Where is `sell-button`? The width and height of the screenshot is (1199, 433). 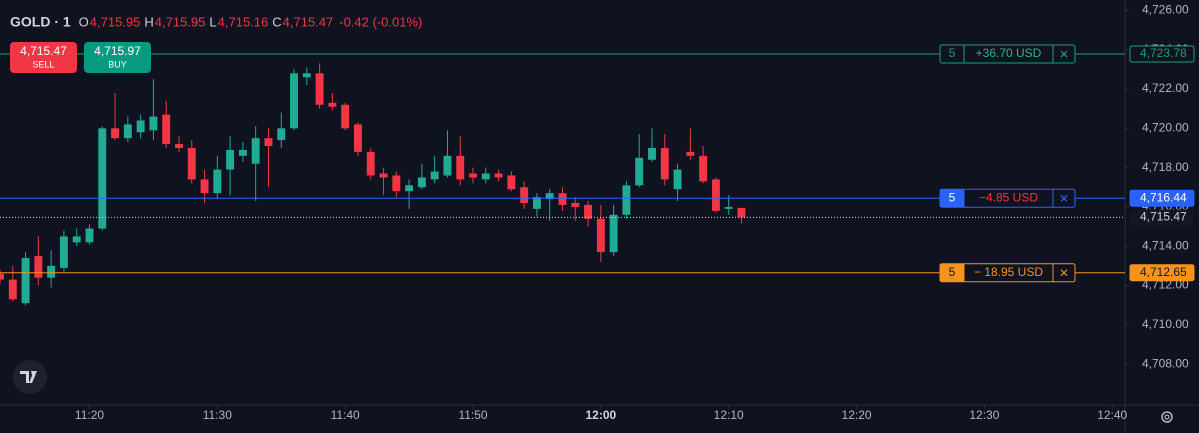
sell-button is located at coordinates (43, 57).